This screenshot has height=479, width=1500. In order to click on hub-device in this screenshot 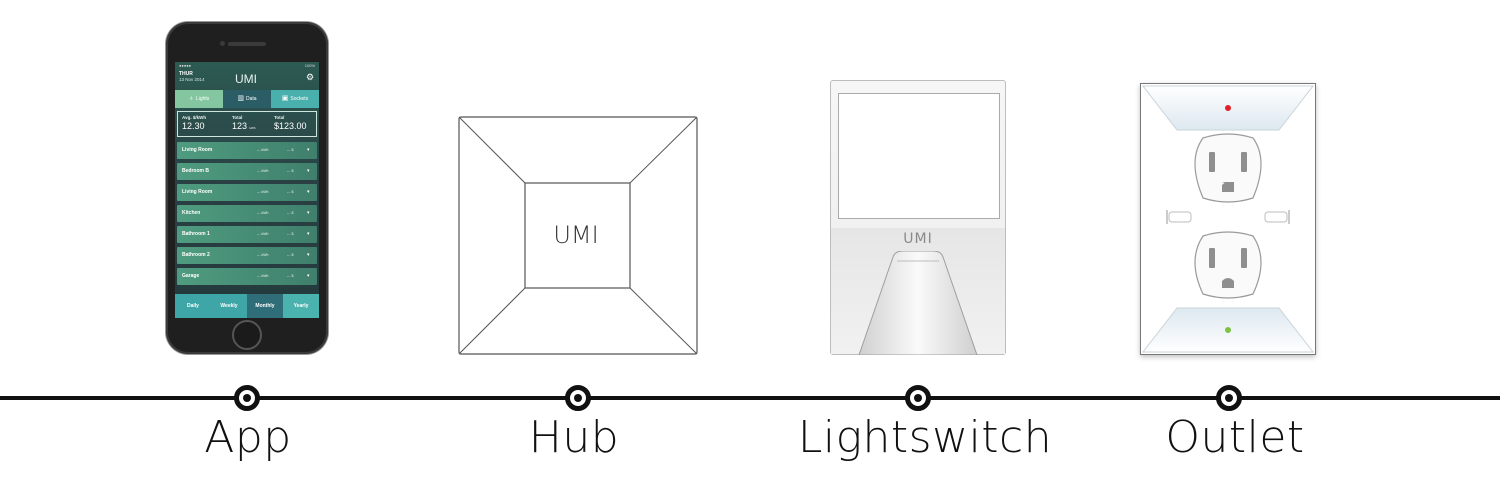, I will do `click(578, 235)`.